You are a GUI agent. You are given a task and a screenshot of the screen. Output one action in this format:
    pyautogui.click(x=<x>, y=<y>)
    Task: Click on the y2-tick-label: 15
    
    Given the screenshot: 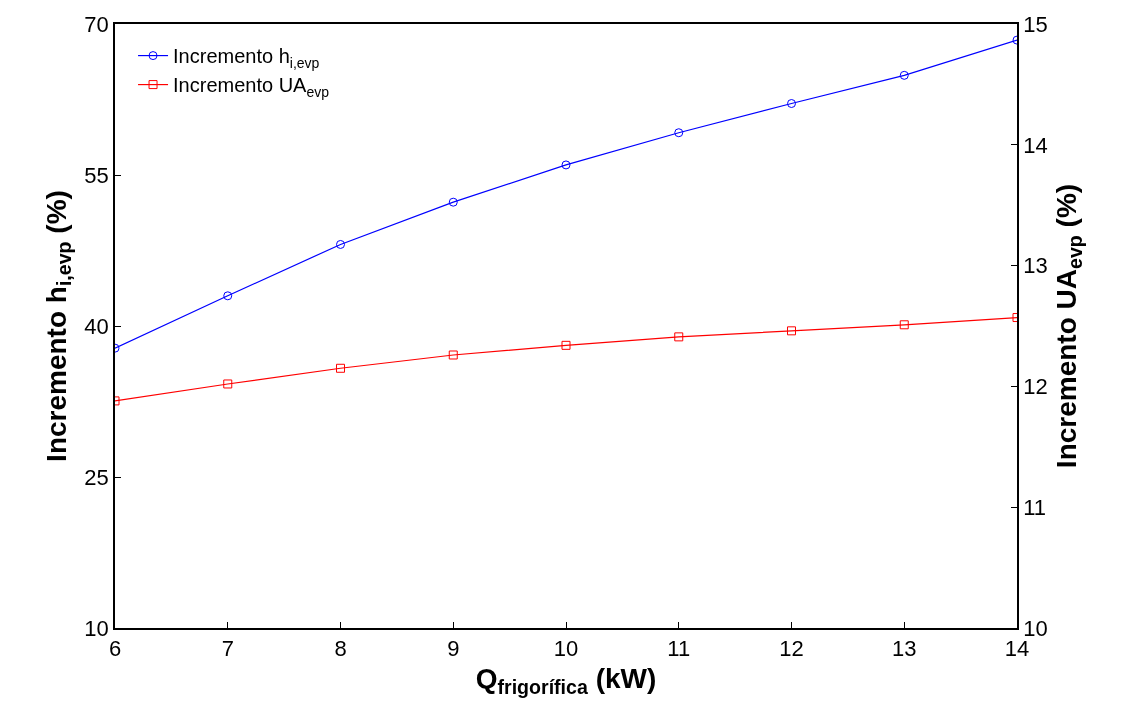 What is the action you would take?
    pyautogui.click(x=1035, y=24)
    